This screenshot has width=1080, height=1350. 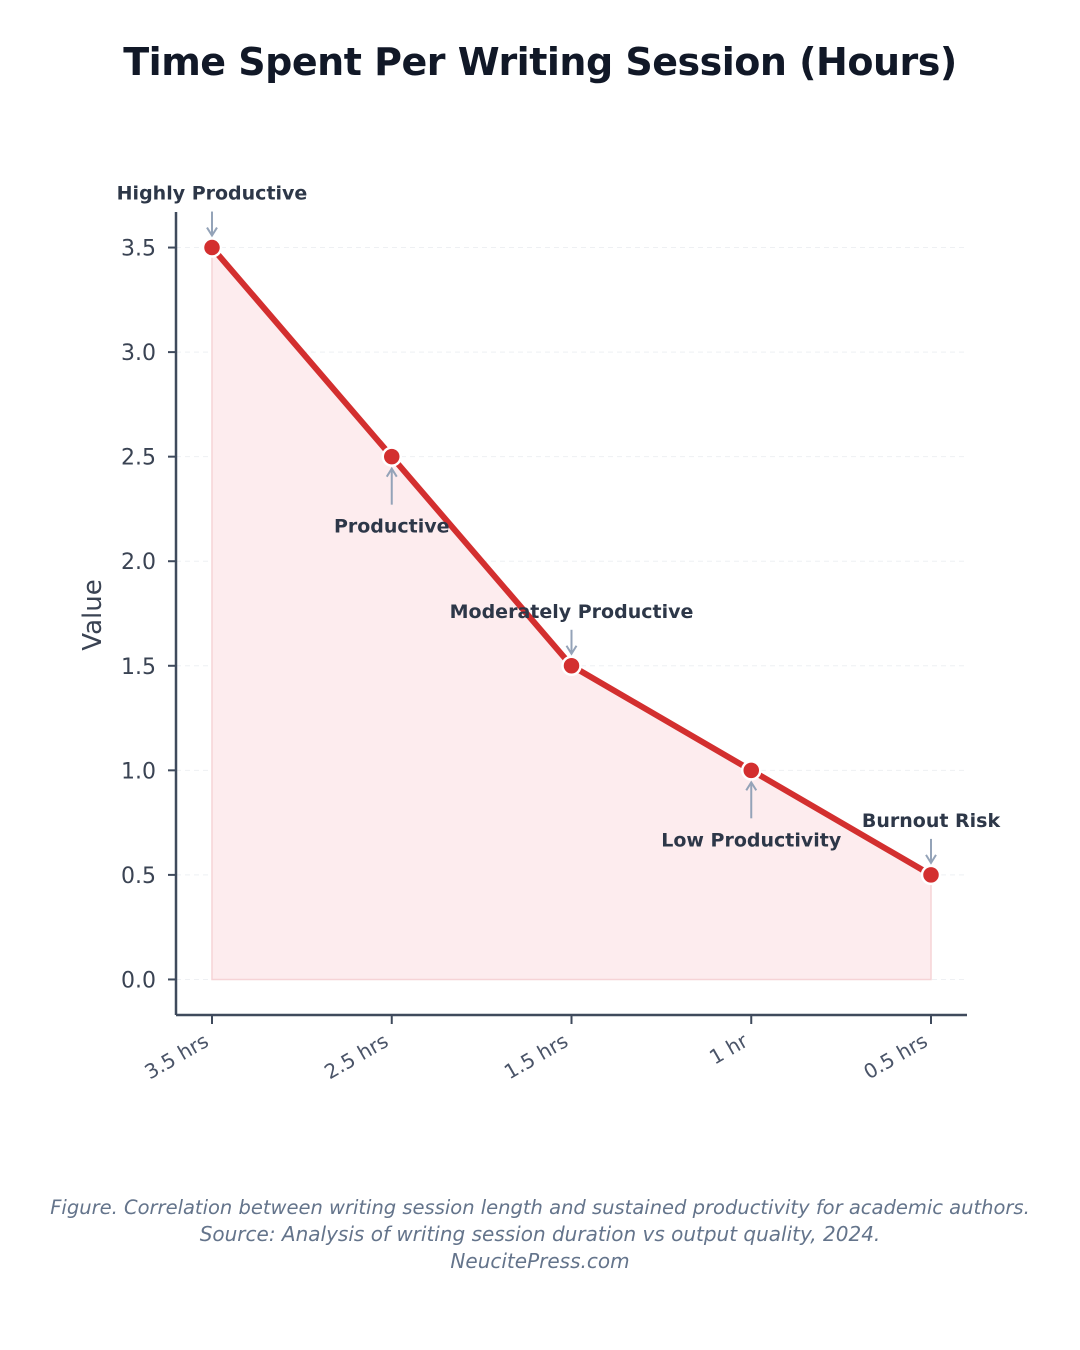 I want to click on y-tick-label: 2.5, so click(x=138, y=458).